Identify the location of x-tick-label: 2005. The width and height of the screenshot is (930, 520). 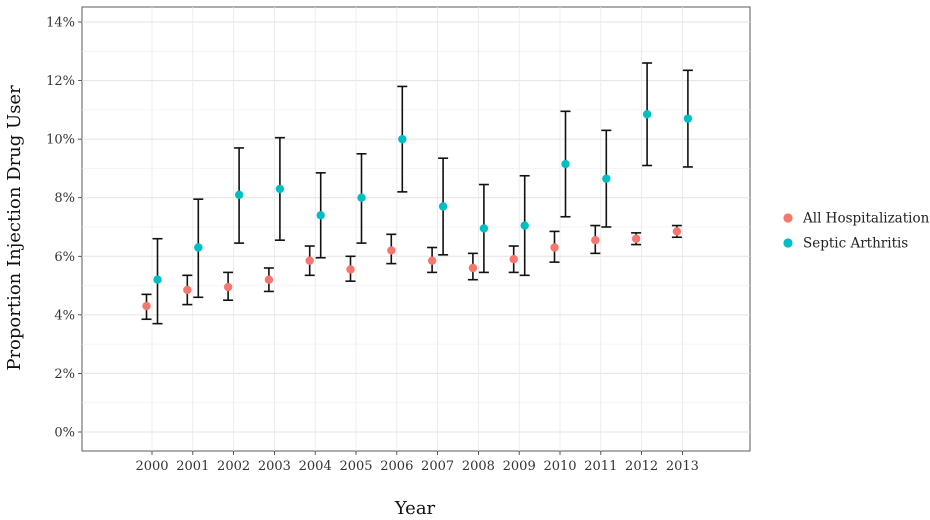
(355, 466).